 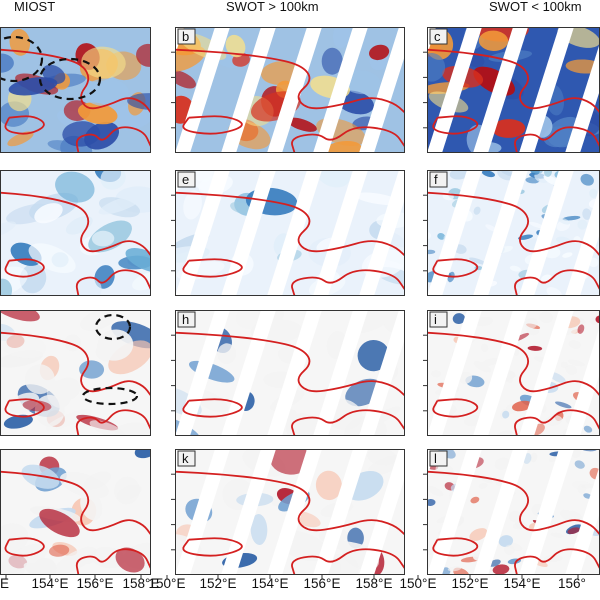 What do you see at coordinates (75, 233) in the screenshot?
I see `panel-r1-c0` at bounding box center [75, 233].